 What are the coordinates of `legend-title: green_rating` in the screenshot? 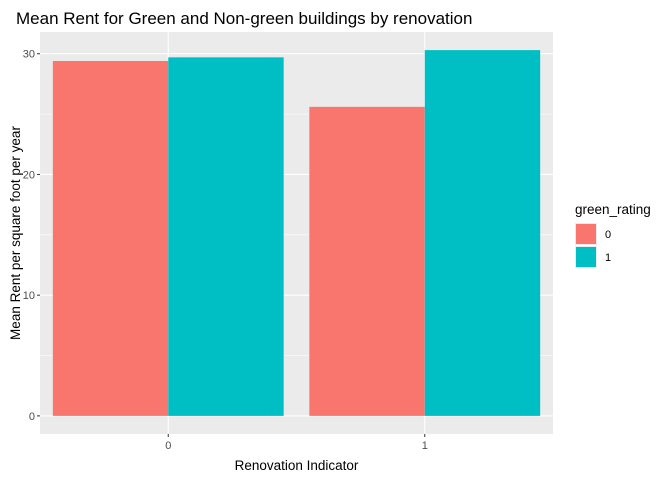 It's located at (613, 209).